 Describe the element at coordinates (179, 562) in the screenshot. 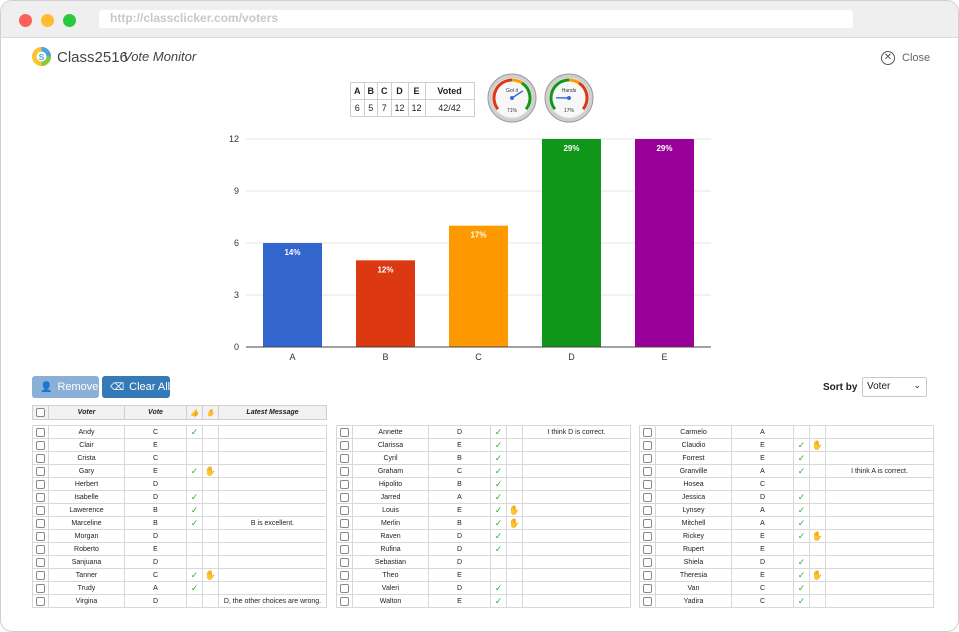

I see `voter-row: Sanjuana D` at that location.